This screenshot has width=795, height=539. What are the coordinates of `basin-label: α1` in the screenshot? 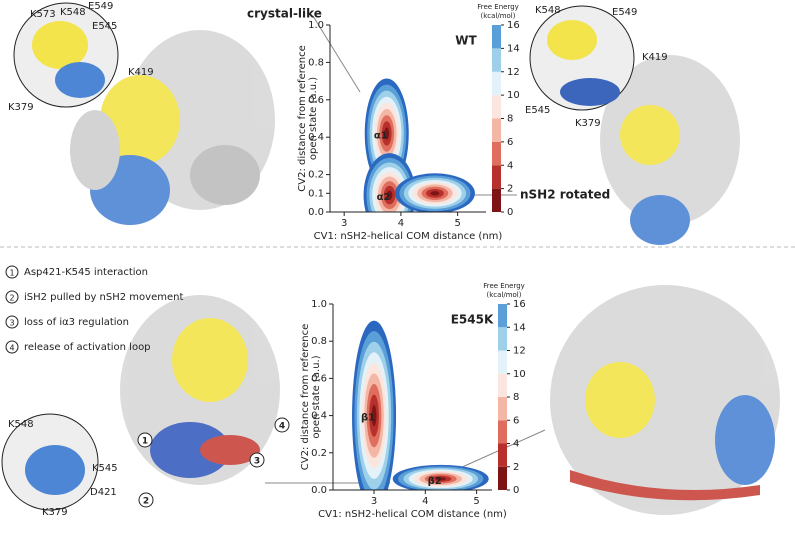 It's located at (381, 135).